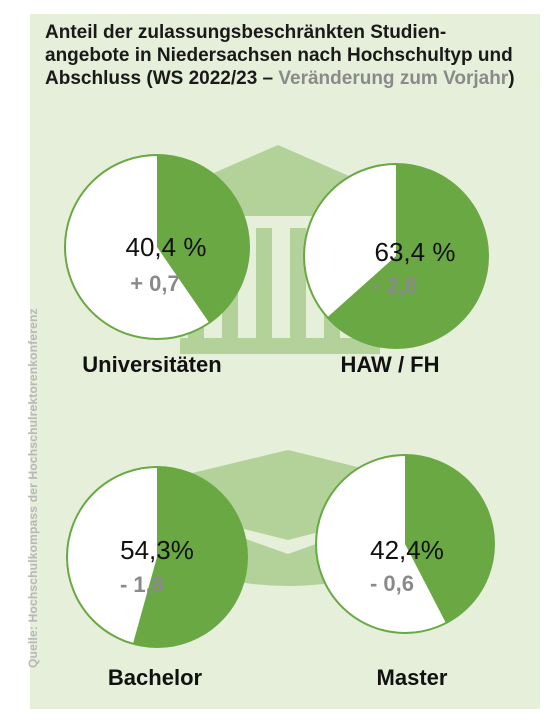  I want to click on title-accent: Veränderung zum Vorjahr, so click(393, 78).